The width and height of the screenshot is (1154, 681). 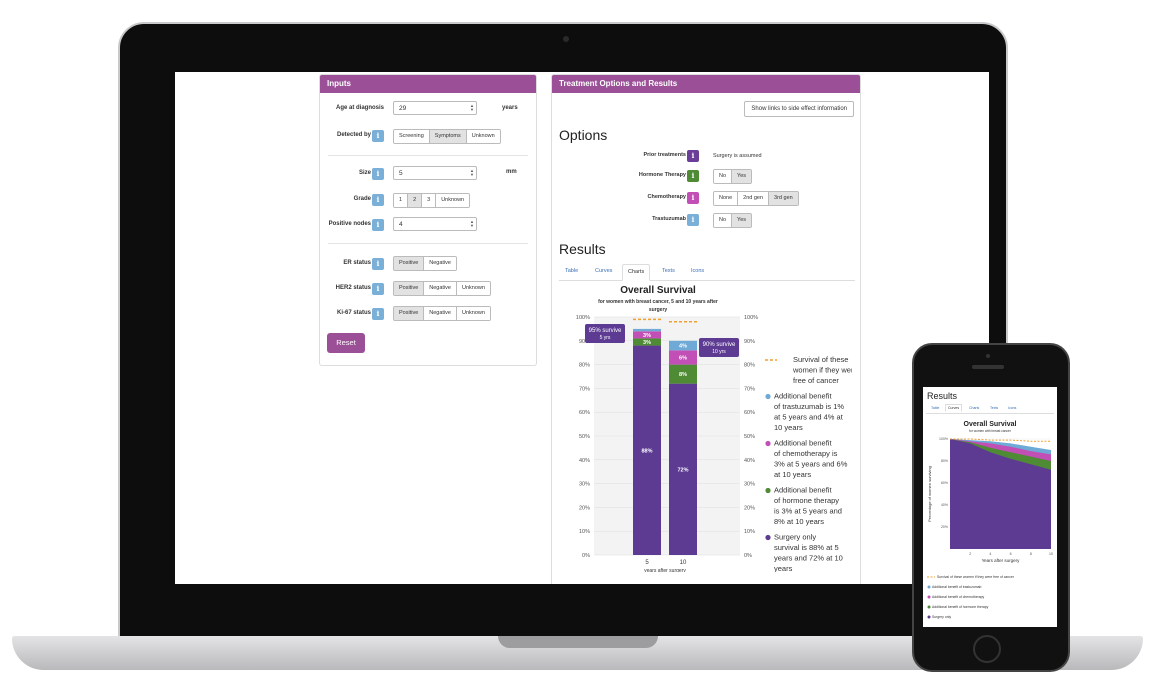 I want to click on legend-surgery-text: Surgery only, so click(x=795, y=537).